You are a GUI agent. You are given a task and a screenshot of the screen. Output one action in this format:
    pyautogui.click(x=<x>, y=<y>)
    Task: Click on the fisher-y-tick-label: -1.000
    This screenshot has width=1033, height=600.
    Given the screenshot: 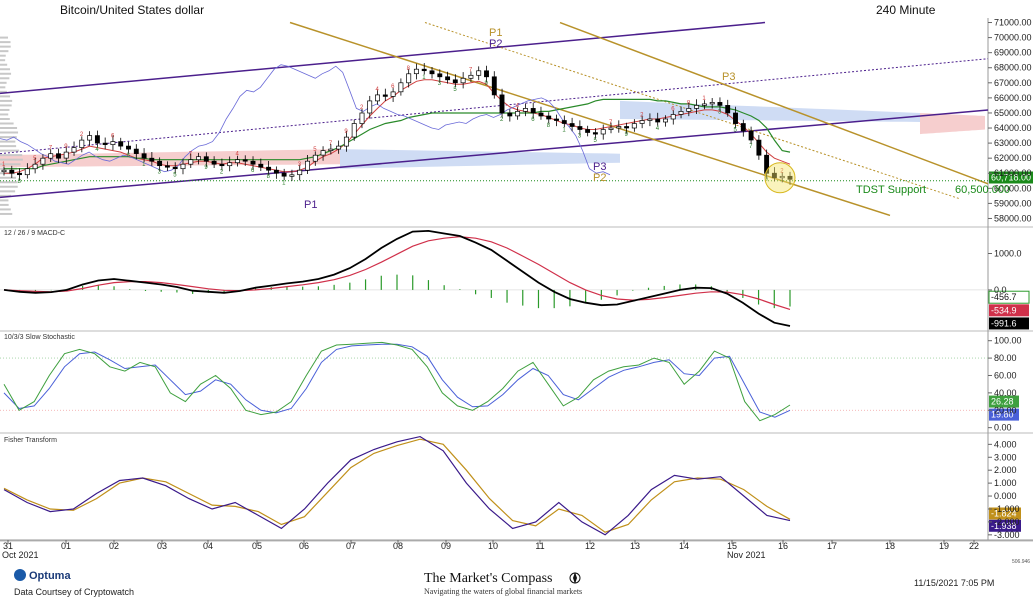 What is the action you would take?
    pyautogui.click(x=1007, y=509)
    